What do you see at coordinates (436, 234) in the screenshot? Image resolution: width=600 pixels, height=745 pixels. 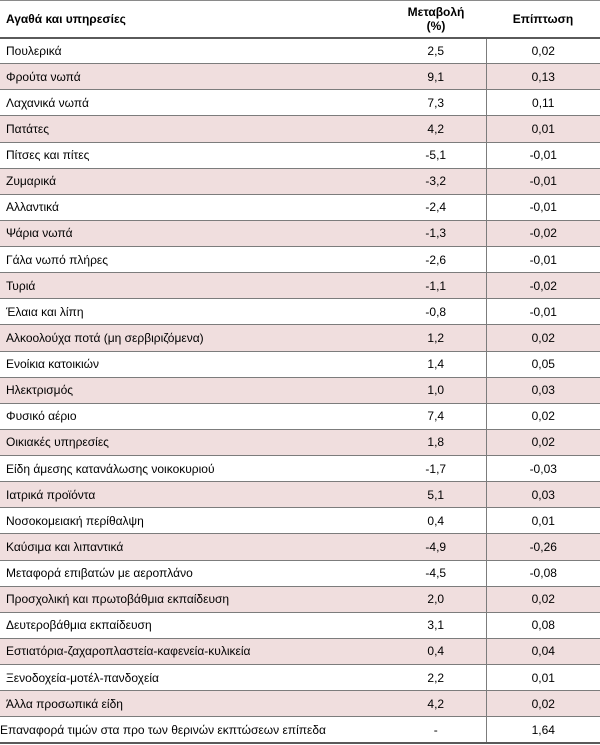 I see `row-change: -1,3` at bounding box center [436, 234].